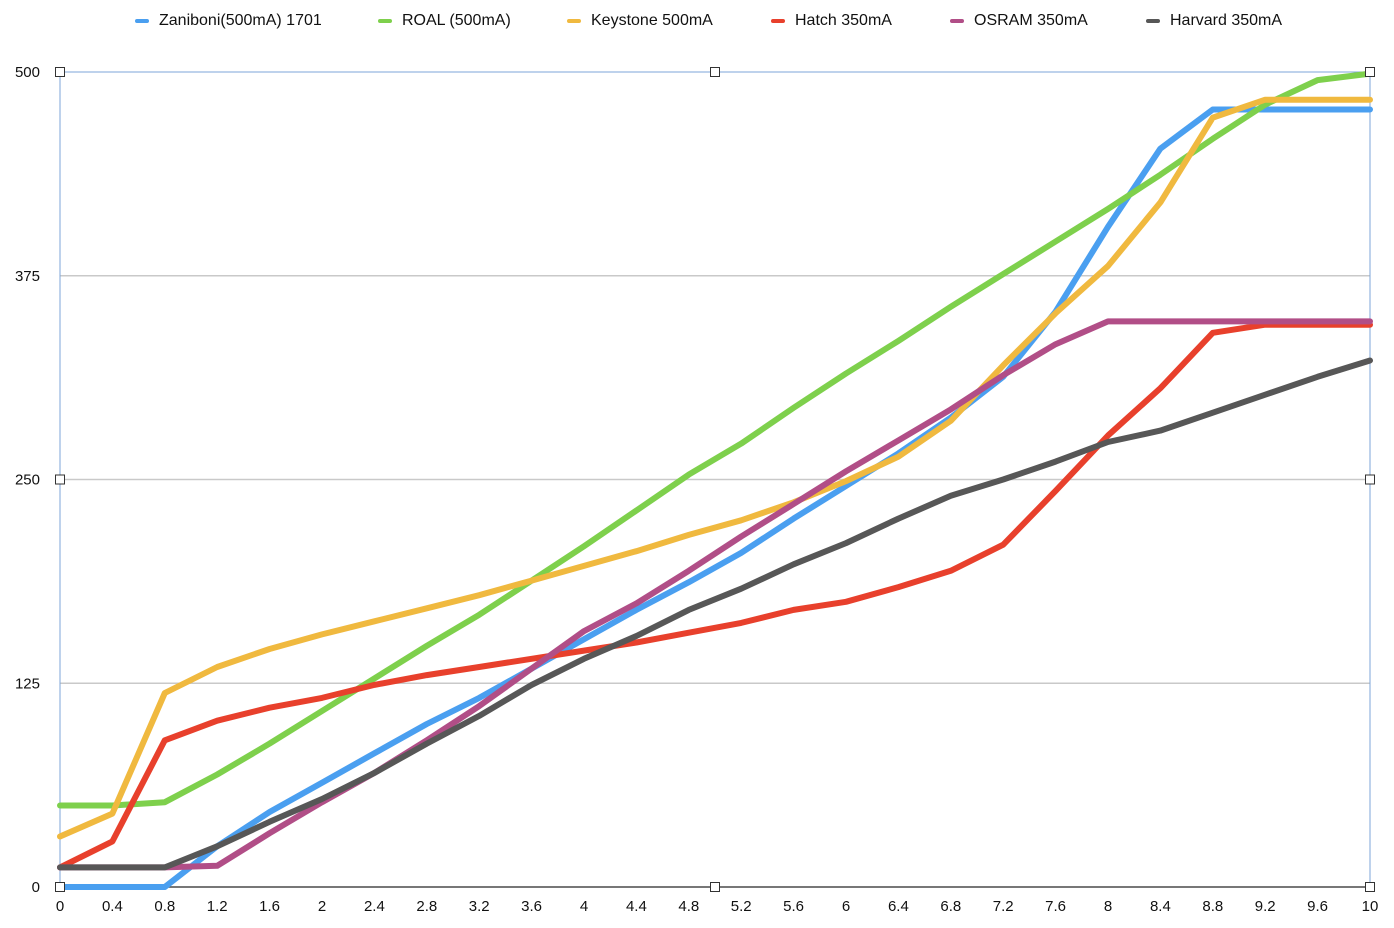 This screenshot has height=928, width=1394. Describe the element at coordinates (112, 906) in the screenshot. I see `x-tick-label: 0.4` at that location.